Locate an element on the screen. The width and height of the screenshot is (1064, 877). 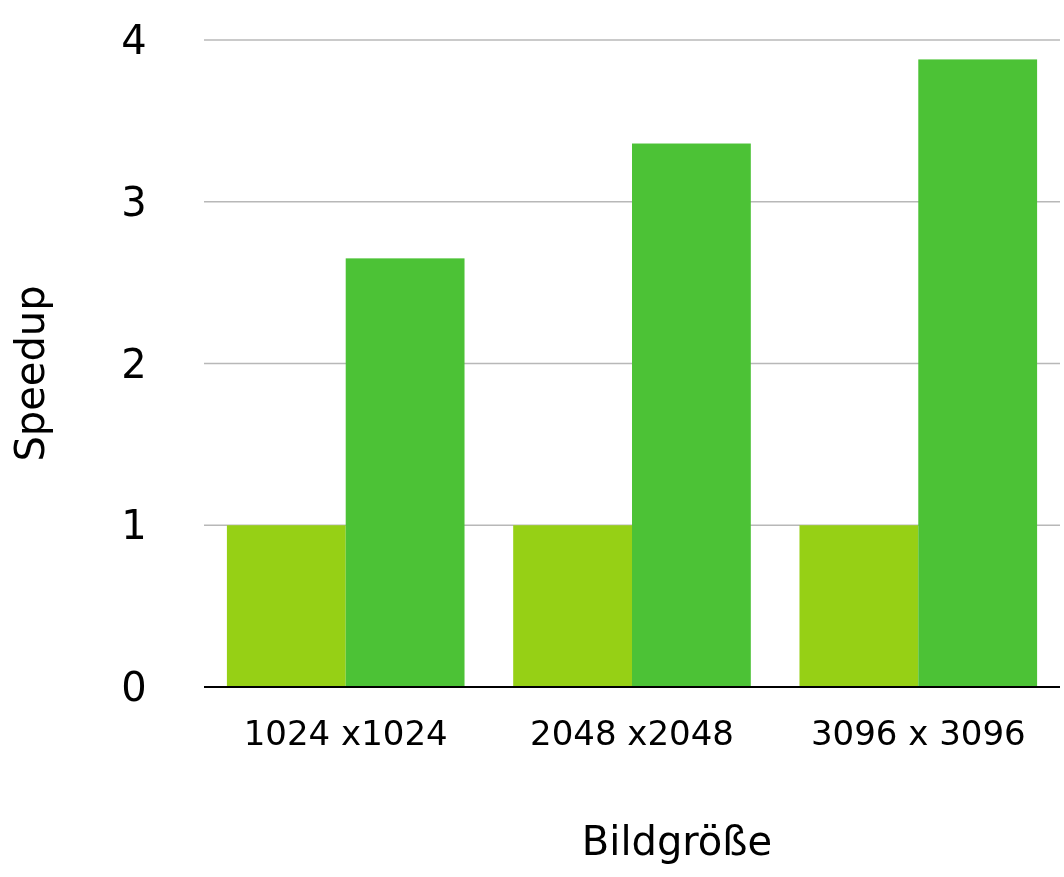
y-tick-label: 2 is located at coordinates (134, 363).